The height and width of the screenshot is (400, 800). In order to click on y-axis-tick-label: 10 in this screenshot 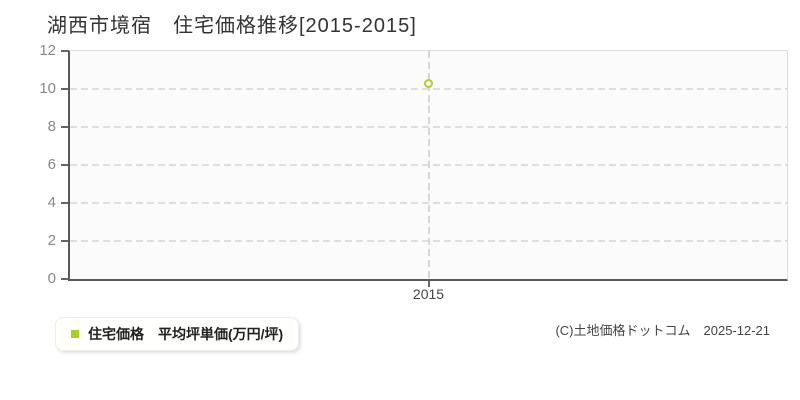, I will do `click(47, 88)`.